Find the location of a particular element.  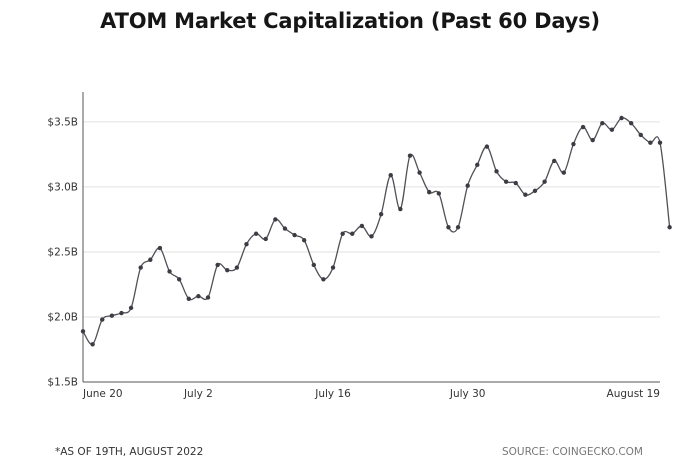

y-tick-label: $3.0B is located at coordinates (62, 187).